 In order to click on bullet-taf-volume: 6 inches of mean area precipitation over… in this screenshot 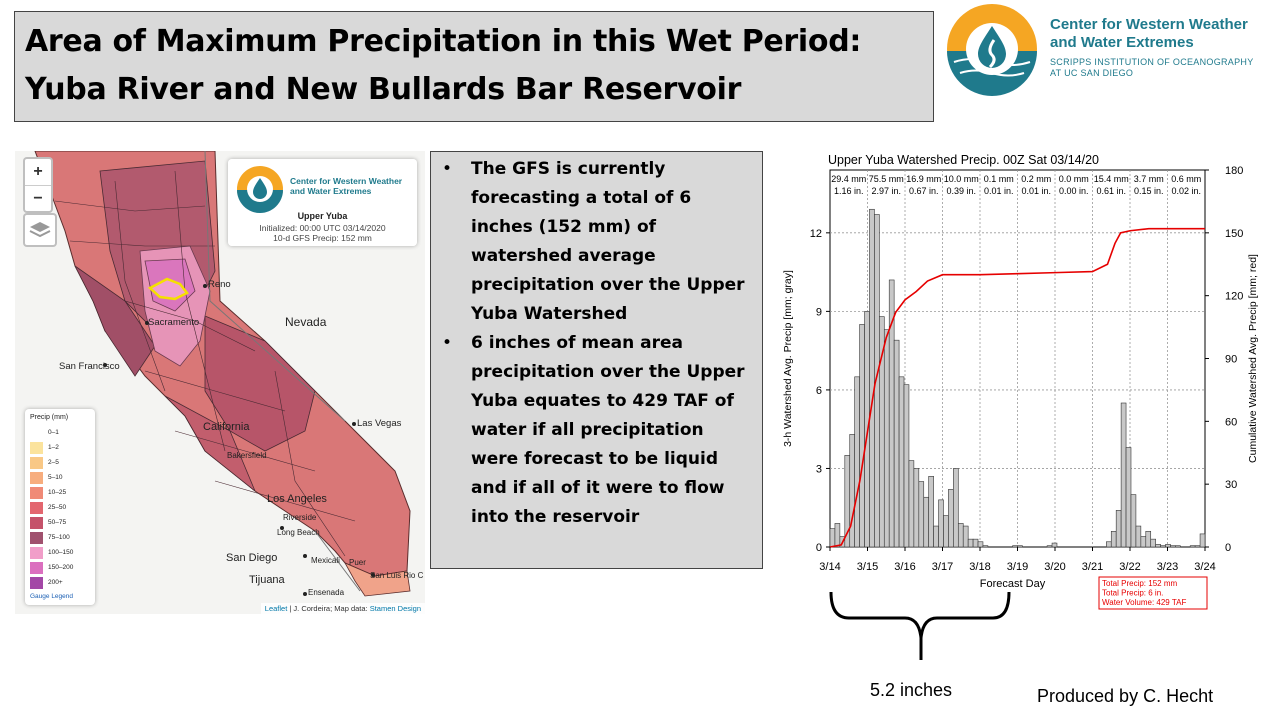, I will do `click(597, 430)`.